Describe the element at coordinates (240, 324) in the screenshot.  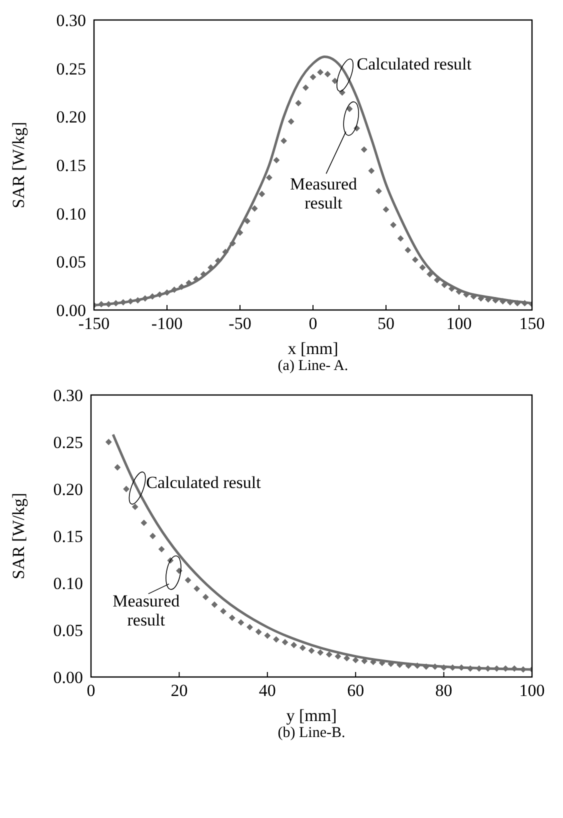
I see `x-tick-label: -50` at that location.